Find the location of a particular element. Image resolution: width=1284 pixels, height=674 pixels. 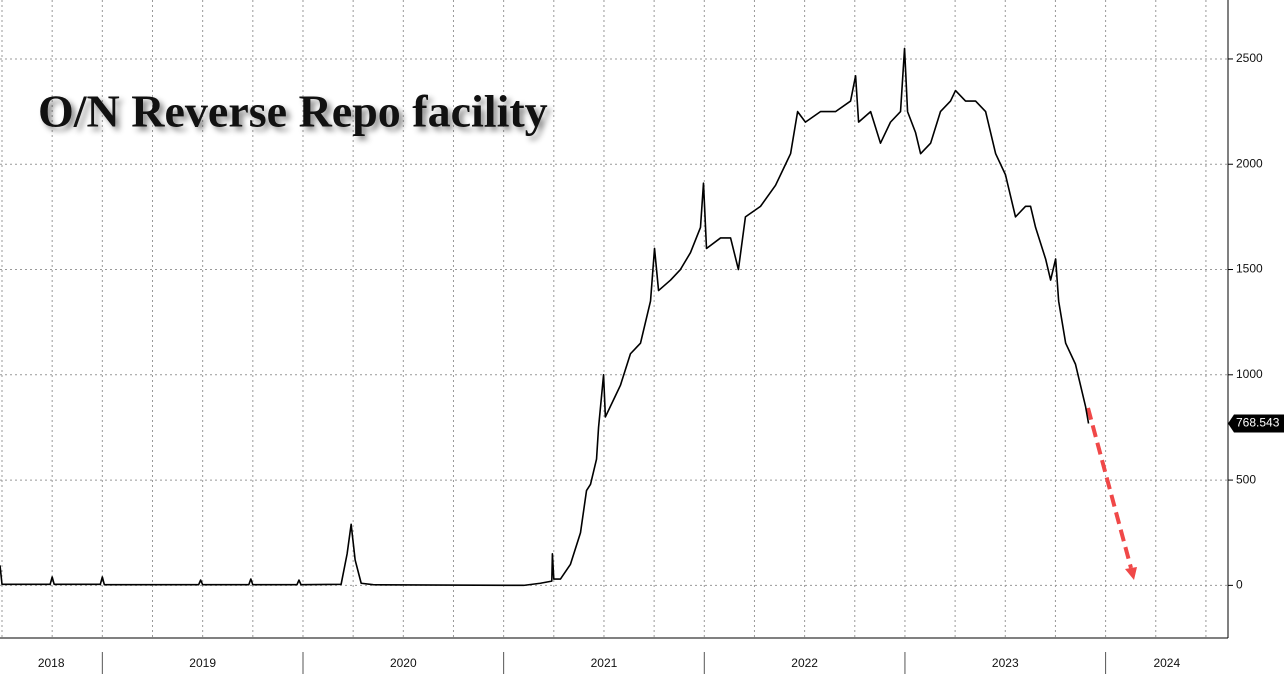

x-tick-label: 2020 is located at coordinates (403, 663).